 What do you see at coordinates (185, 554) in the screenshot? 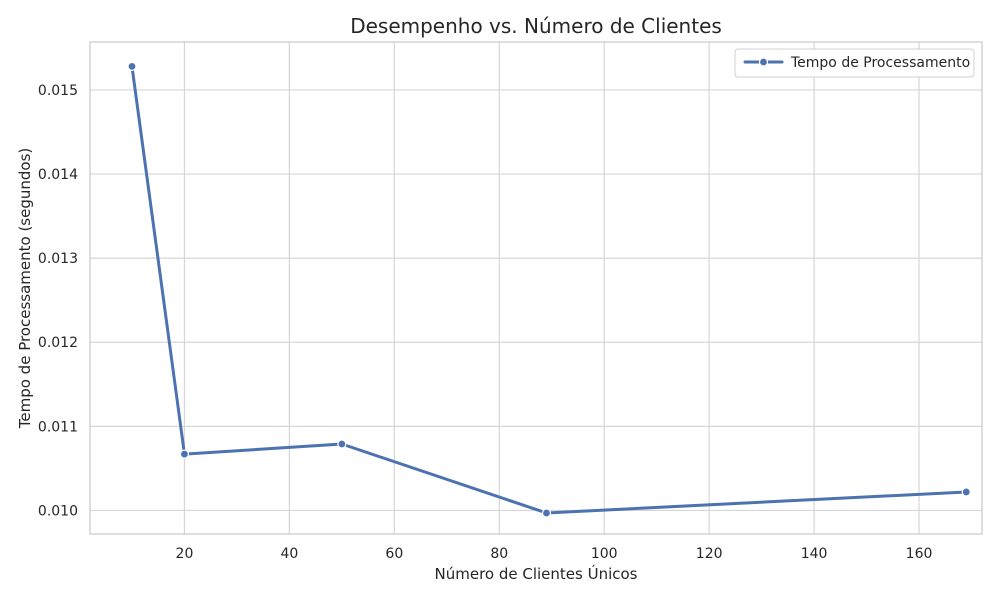
I see `x-tick-label: 20` at bounding box center [185, 554].